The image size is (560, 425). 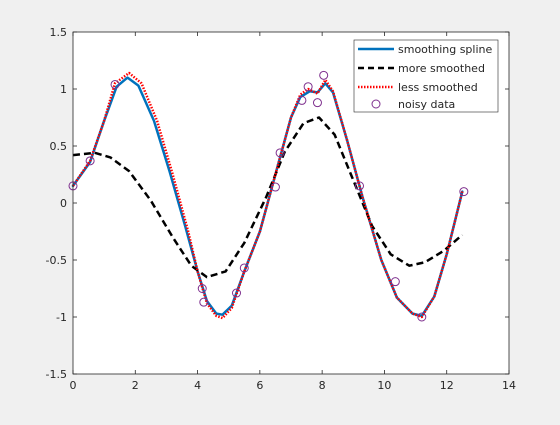 What do you see at coordinates (61, 317) in the screenshot?
I see `y-tick-label: -1` at bounding box center [61, 317].